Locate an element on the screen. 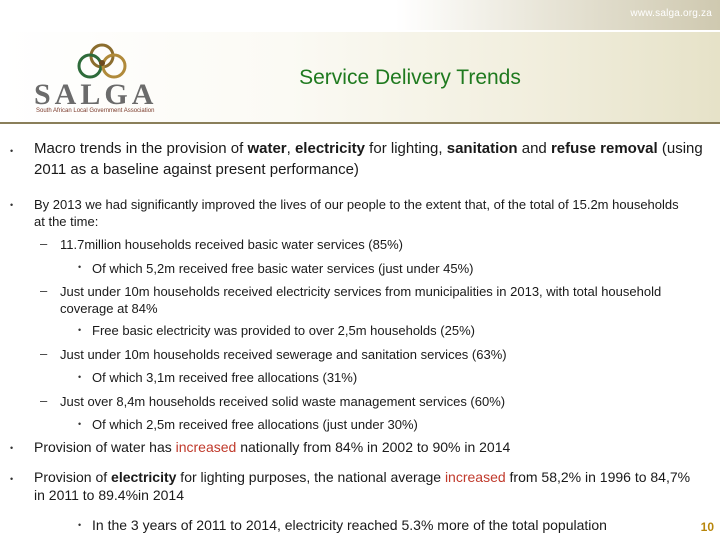 The image size is (720, 540). logo-emblem-icon is located at coordinates (102, 61).